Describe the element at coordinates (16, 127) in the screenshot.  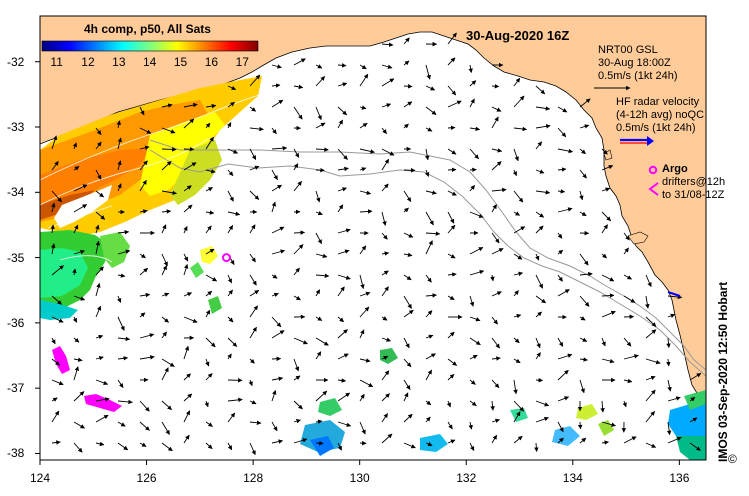
I see `latitude-tick-label: -33` at that location.